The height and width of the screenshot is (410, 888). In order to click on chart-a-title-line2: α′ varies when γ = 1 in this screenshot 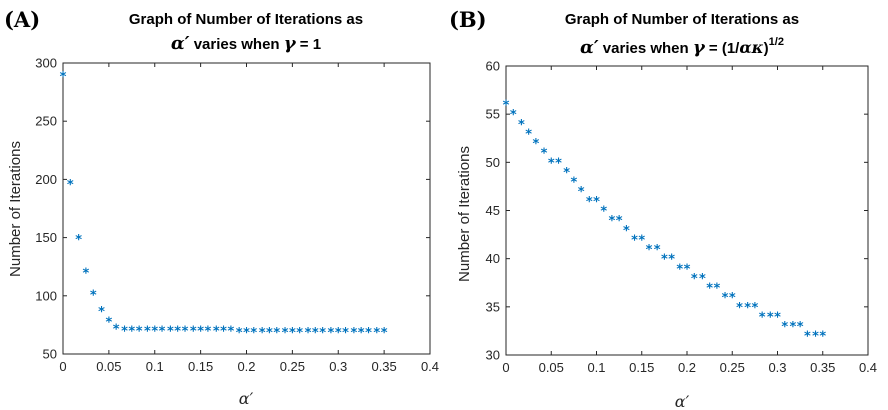, I will do `click(246, 43)`.